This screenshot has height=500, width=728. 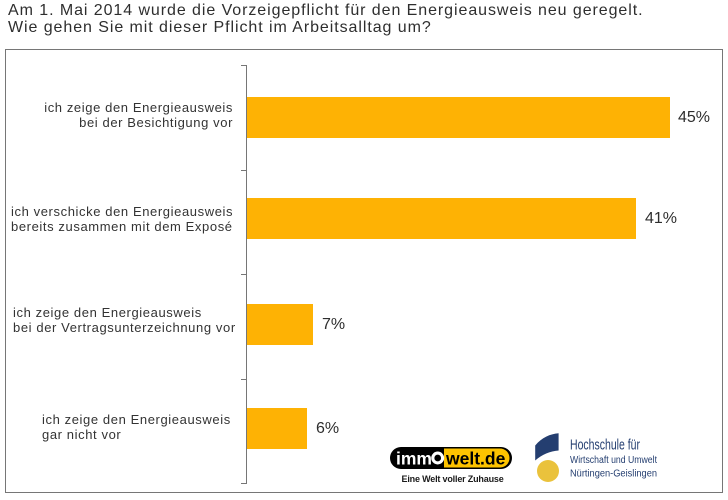 What do you see at coordinates (453, 479) in the screenshot?
I see `svg-text: Eine Welt voller Zuhause` at bounding box center [453, 479].